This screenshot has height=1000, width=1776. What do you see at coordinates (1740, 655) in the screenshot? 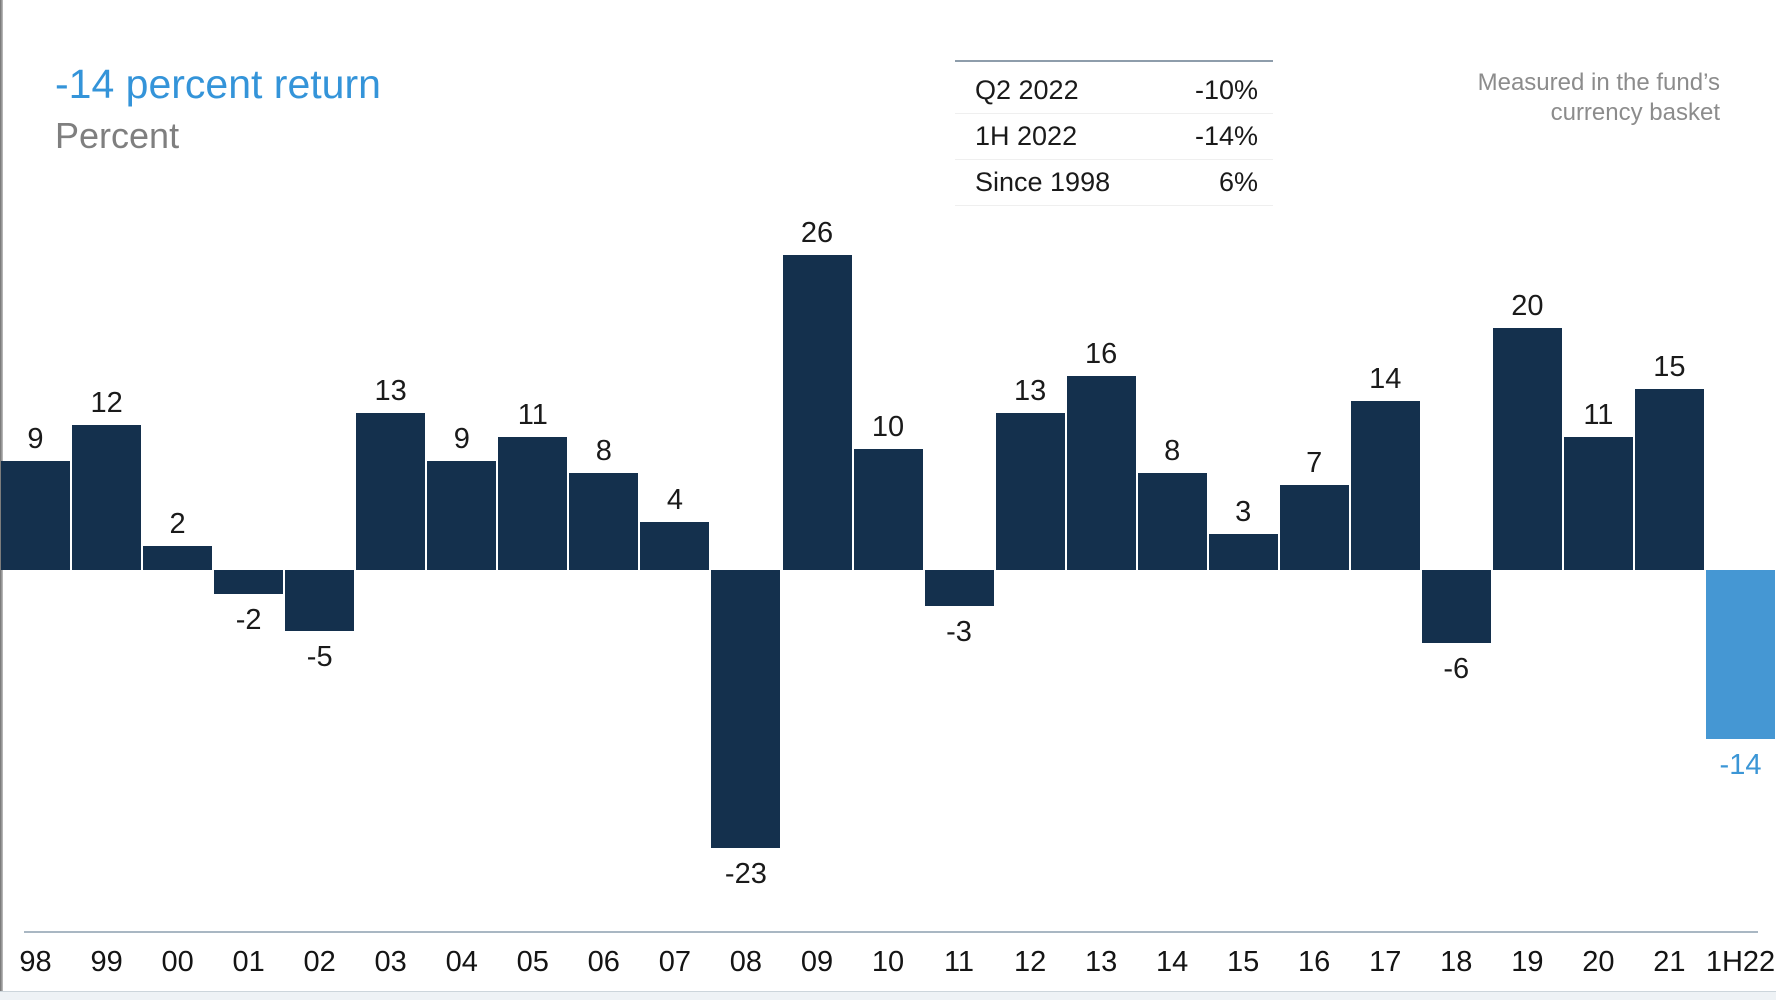
I see `bar-1H22` at bounding box center [1740, 655].